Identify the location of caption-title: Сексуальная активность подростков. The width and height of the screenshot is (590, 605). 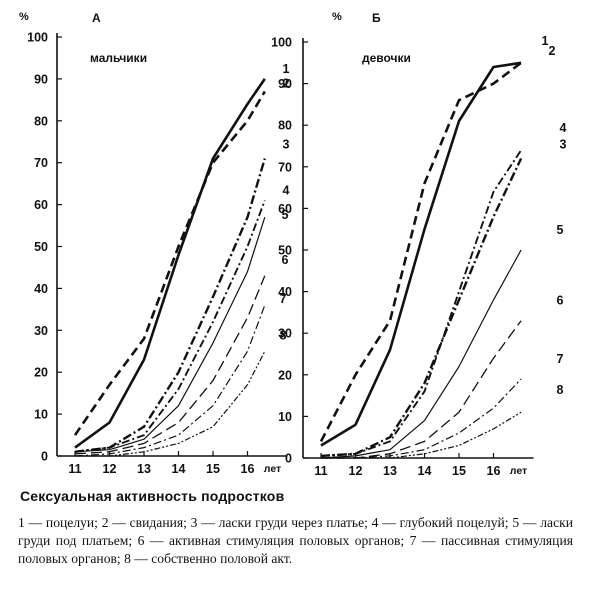
(152, 496).